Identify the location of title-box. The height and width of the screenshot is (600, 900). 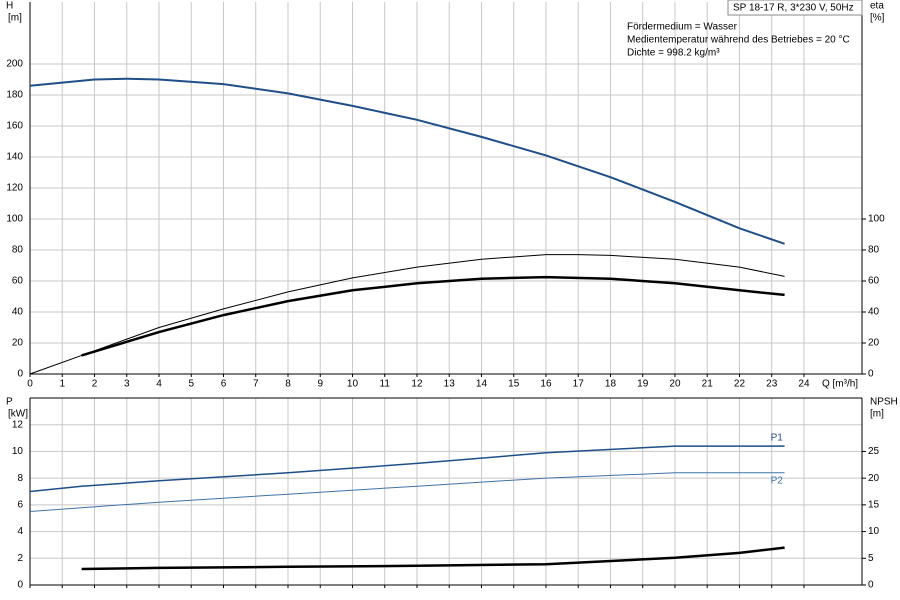
(795, 8).